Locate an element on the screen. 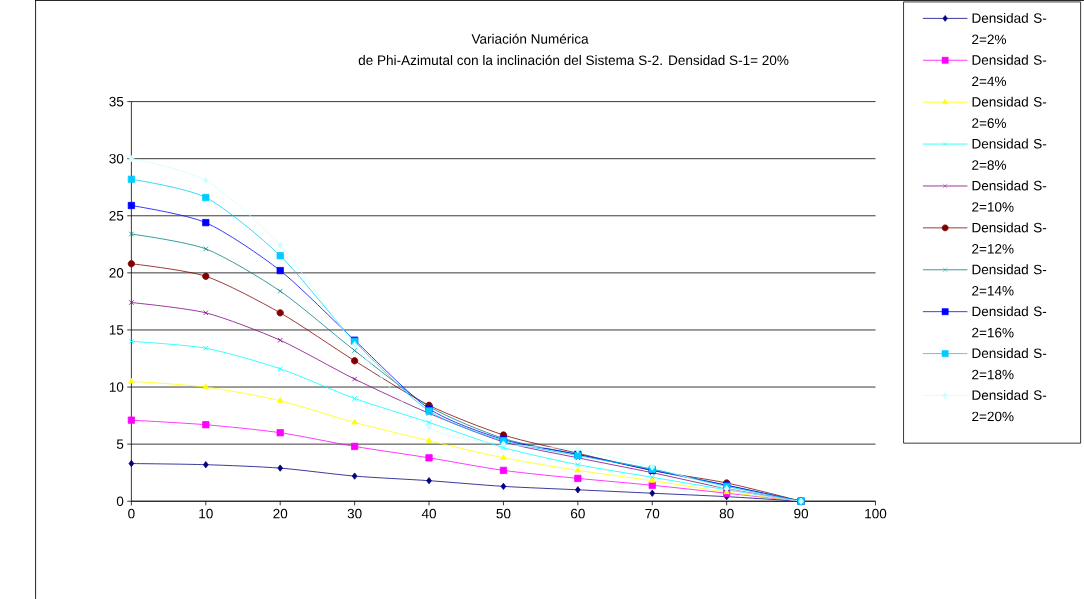 This screenshot has width=1084, height=599. y-tick-label: 5 is located at coordinates (120, 444).